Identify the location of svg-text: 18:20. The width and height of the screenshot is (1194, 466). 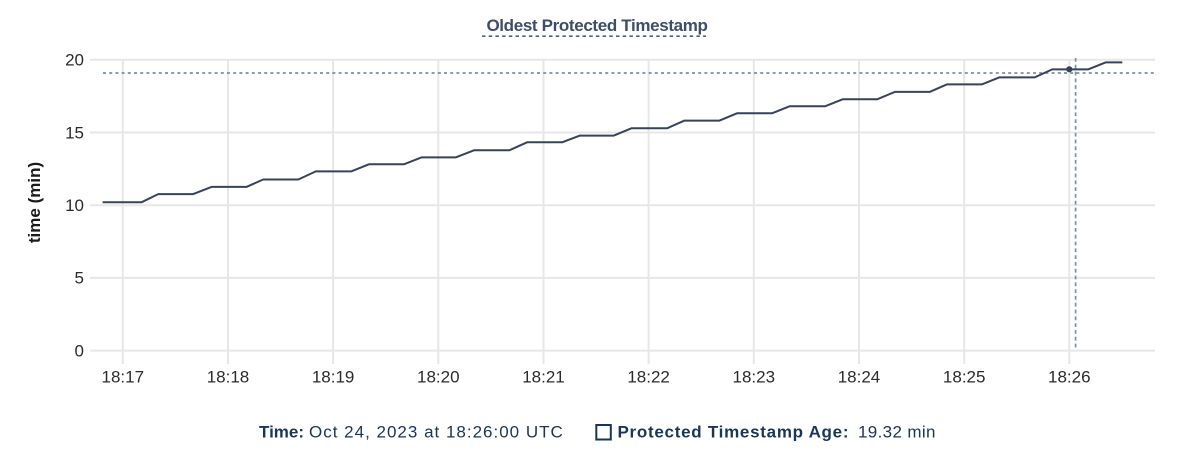
(438, 376).